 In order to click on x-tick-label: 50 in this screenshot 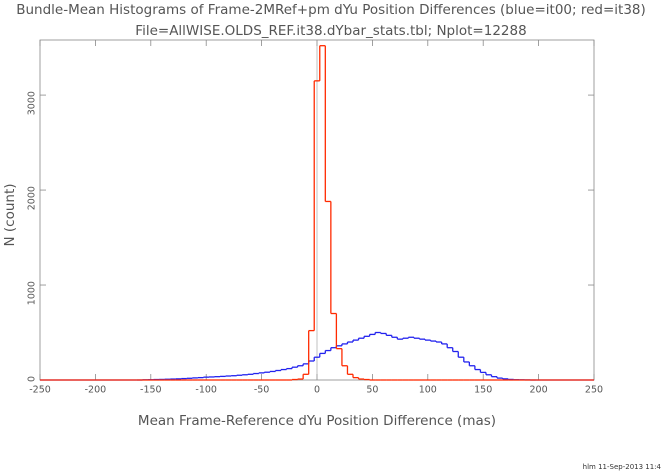, I will do `click(372, 390)`.